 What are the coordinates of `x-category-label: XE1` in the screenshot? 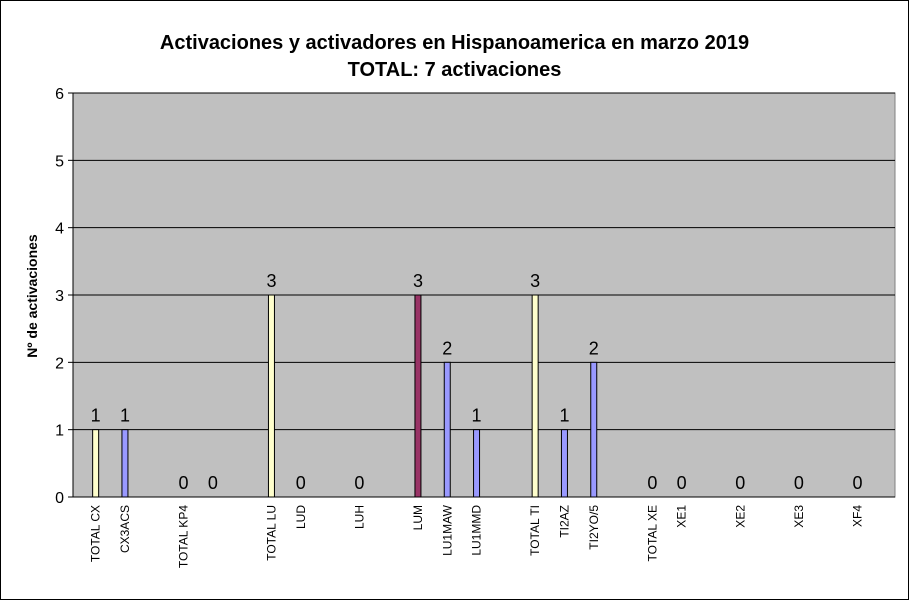 It's located at (682, 516).